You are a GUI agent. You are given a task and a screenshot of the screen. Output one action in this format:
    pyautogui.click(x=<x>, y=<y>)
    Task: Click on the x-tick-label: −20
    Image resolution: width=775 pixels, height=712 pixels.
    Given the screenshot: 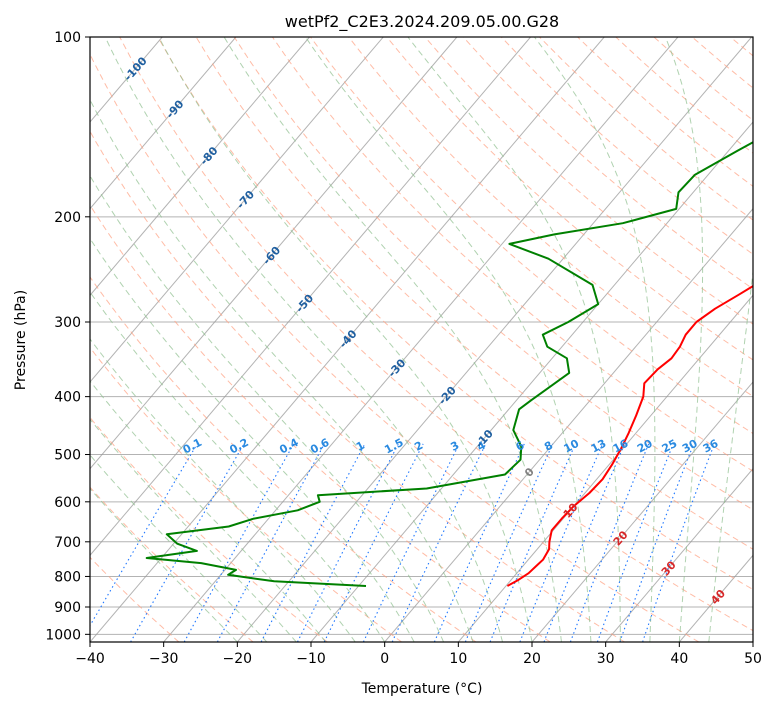 What is the action you would take?
    pyautogui.click(x=238, y=659)
    